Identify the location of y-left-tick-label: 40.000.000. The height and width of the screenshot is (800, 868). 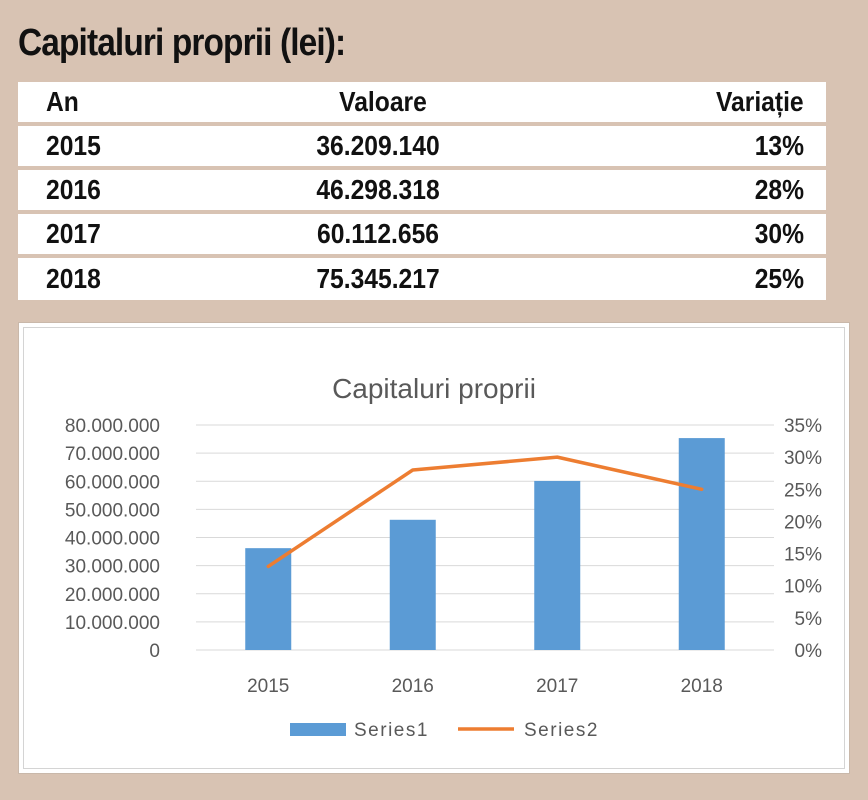
(112, 539).